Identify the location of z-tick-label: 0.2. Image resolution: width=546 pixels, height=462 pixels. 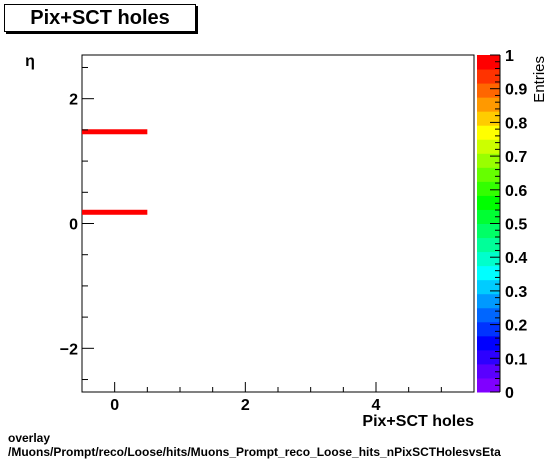
(516, 326).